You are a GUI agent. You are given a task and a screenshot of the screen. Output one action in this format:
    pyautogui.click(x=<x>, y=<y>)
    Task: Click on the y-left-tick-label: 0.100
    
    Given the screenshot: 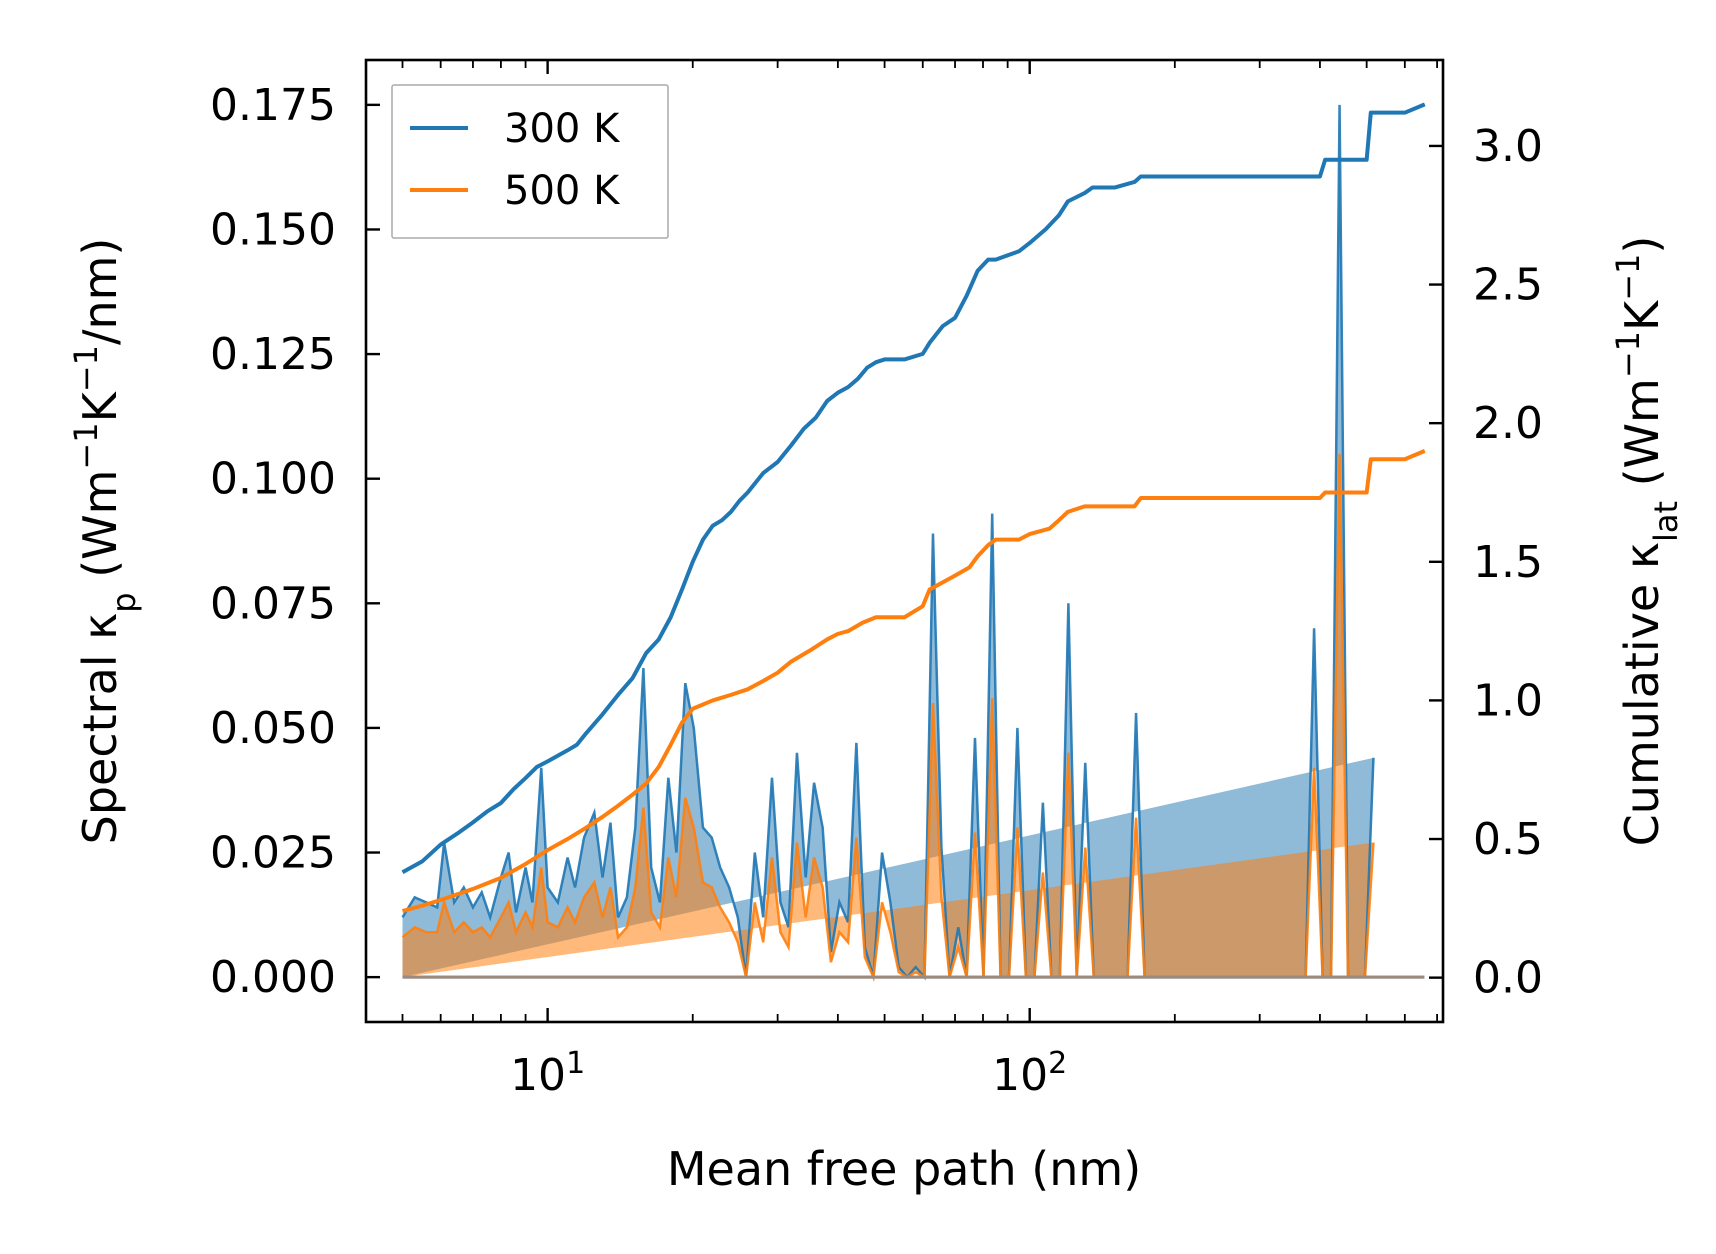 What is the action you would take?
    pyautogui.click(x=273, y=479)
    